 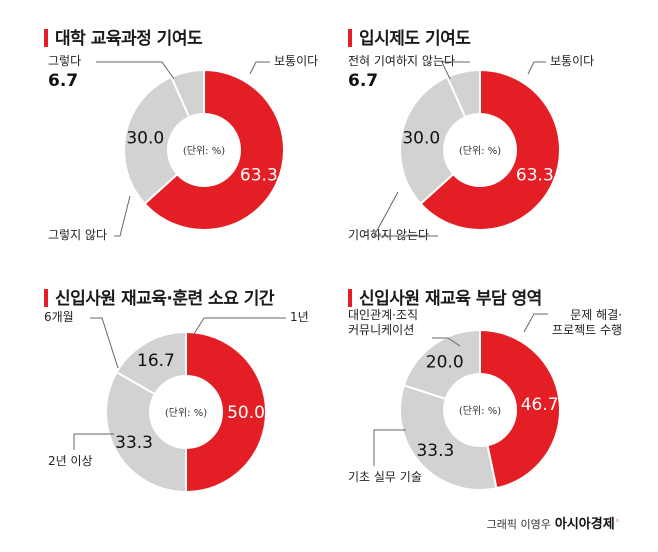 I want to click on chart-title: 신입사원 재교육 부담 영역, so click(x=445, y=296).